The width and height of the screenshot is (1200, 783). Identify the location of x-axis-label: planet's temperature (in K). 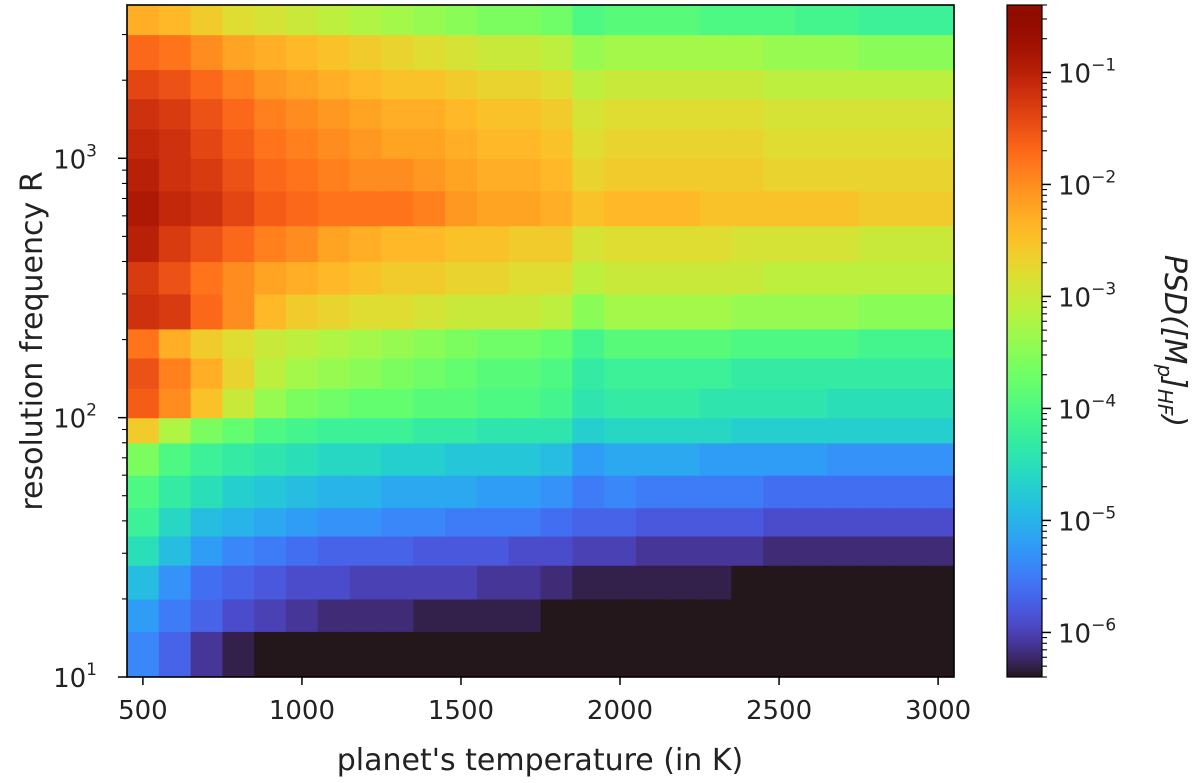
(540, 760).